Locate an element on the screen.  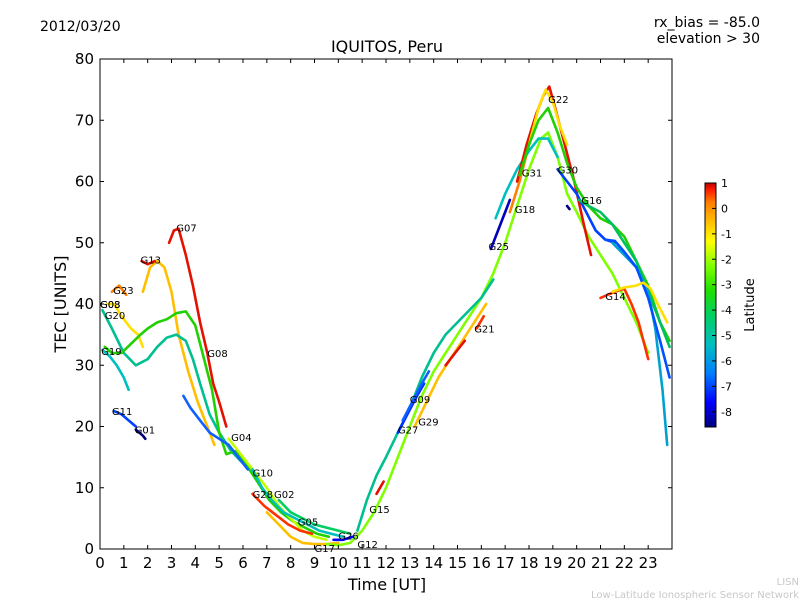
y-tick-label: 50 is located at coordinates (84, 243).